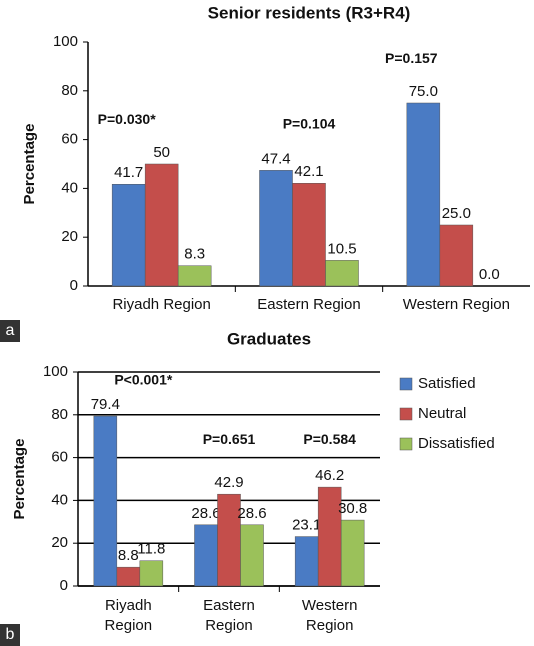 The image size is (534, 646). What do you see at coordinates (308, 171) in the screenshot?
I see `data-label: 42.1` at bounding box center [308, 171].